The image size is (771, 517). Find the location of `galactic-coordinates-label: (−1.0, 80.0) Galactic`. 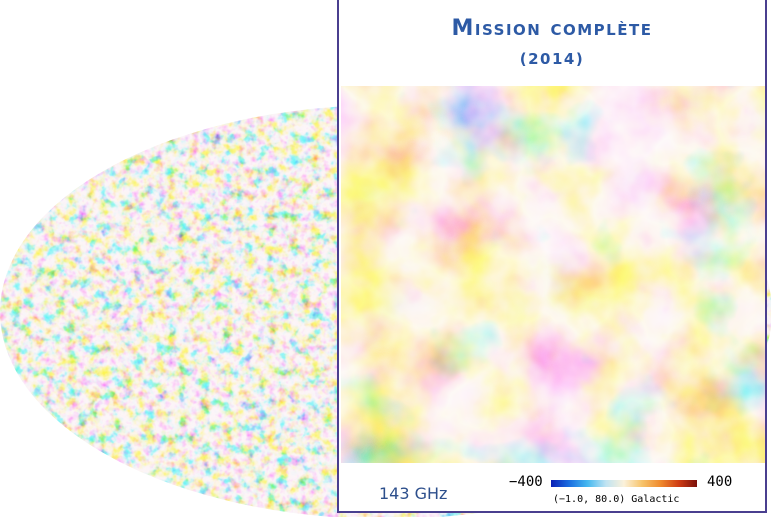

galactic-coordinates-label: (−1.0, 80.0) Galactic is located at coordinates (616, 499).